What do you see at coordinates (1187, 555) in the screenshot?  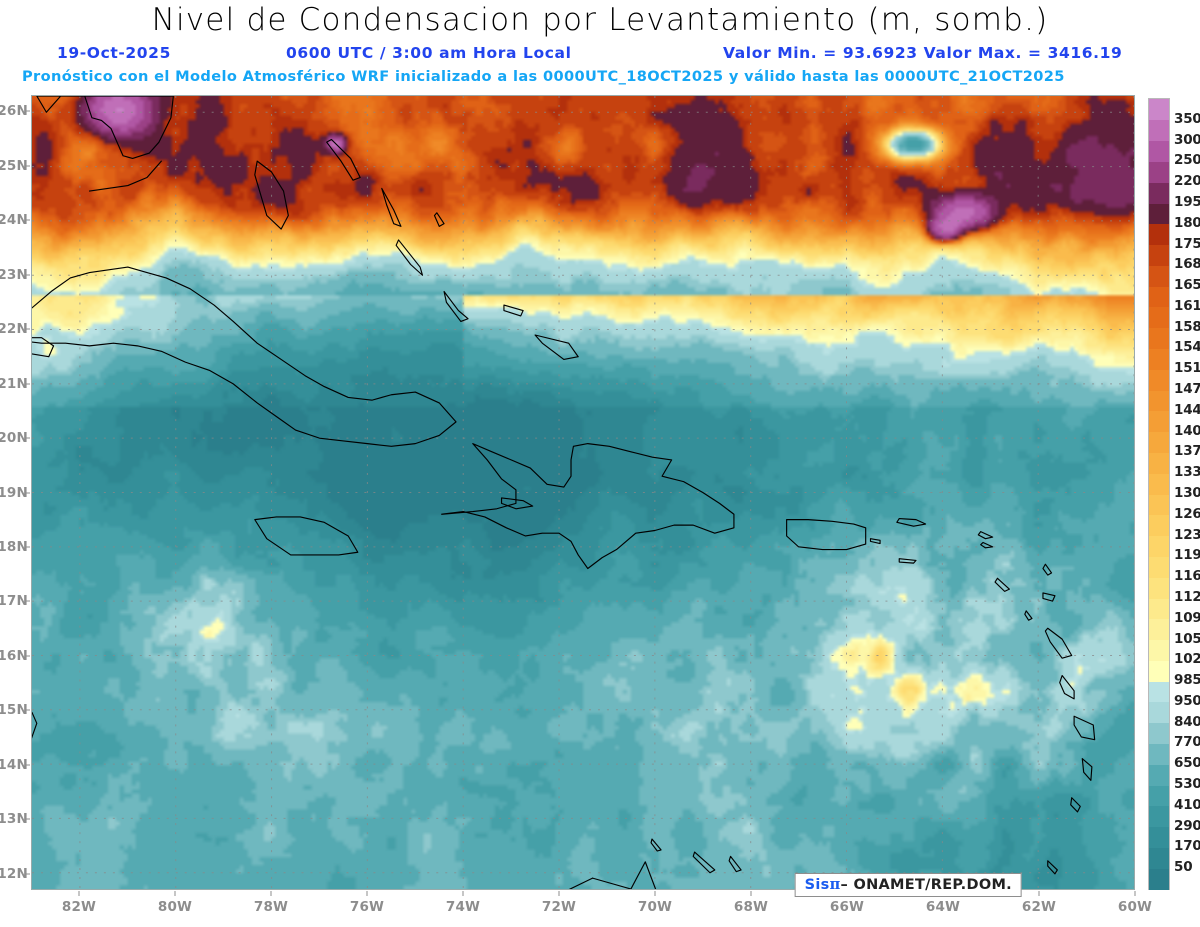 I see `colorbar-tick-label: 1195` at bounding box center [1187, 555].